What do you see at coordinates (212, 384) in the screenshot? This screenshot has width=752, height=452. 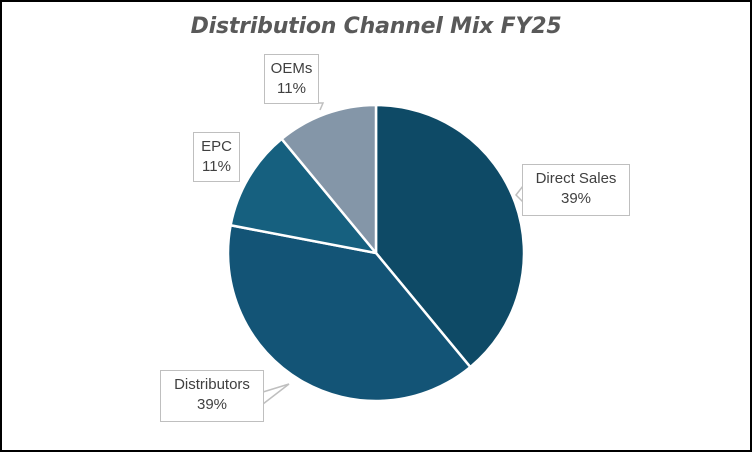 I see `label-name: Distributors` at bounding box center [212, 384].